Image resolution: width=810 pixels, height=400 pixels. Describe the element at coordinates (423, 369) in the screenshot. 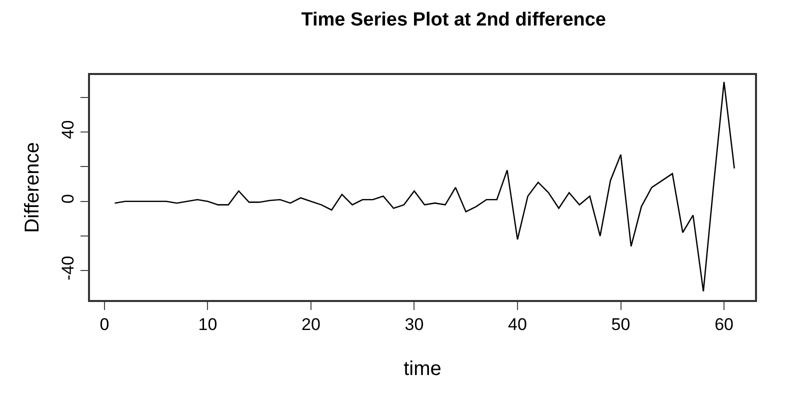

I see `x-axis-title: time` at that location.